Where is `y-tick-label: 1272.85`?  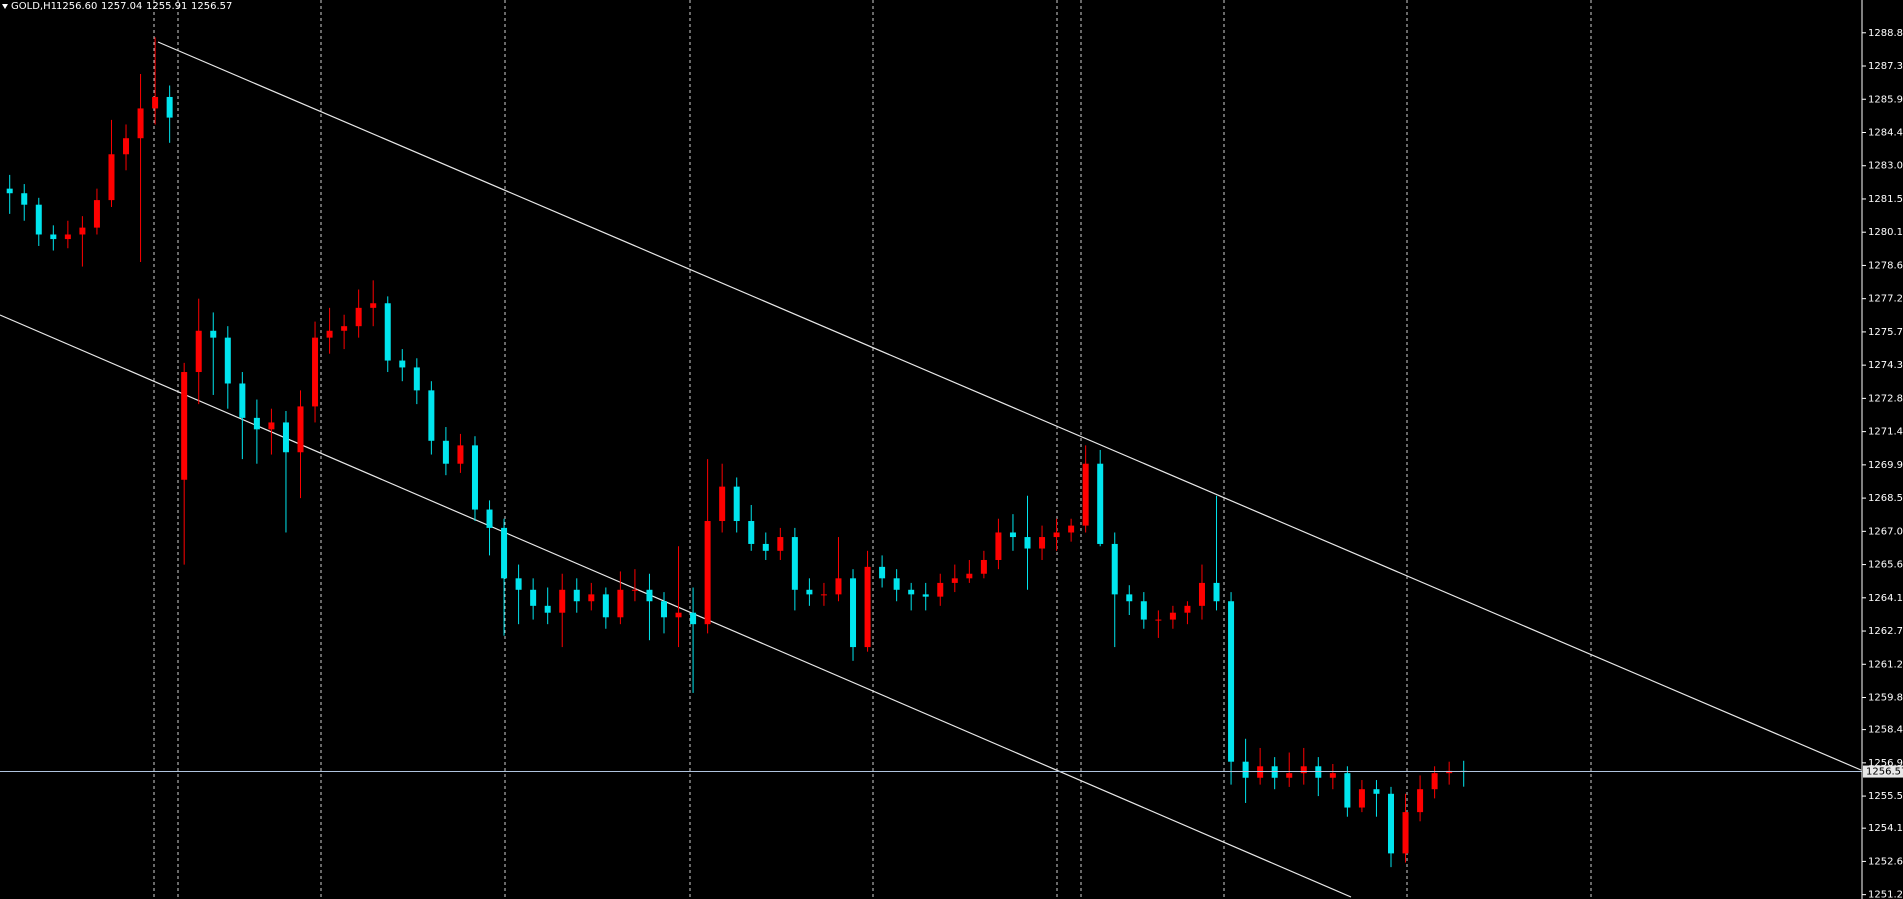 y-tick-label: 1272.85 is located at coordinates (1885, 398).